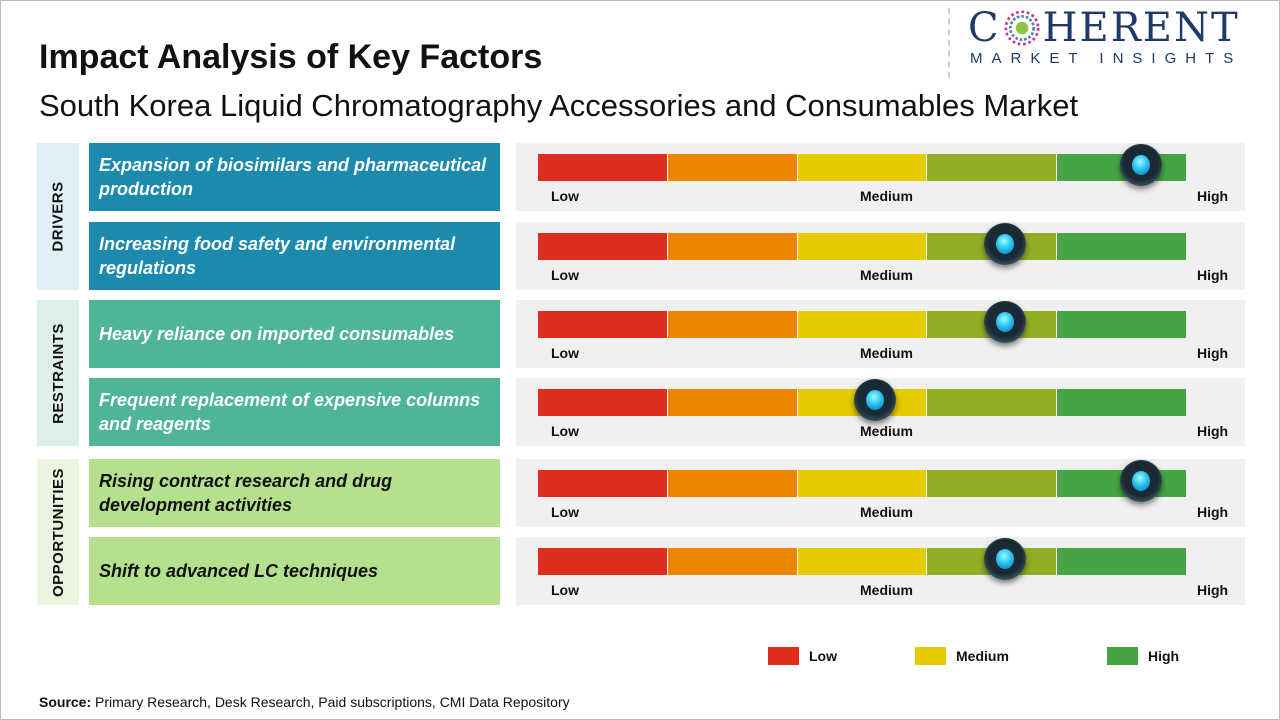 This screenshot has width=1280, height=720. Describe the element at coordinates (1143, 656) in the screenshot. I see `legend-high: High` at that location.